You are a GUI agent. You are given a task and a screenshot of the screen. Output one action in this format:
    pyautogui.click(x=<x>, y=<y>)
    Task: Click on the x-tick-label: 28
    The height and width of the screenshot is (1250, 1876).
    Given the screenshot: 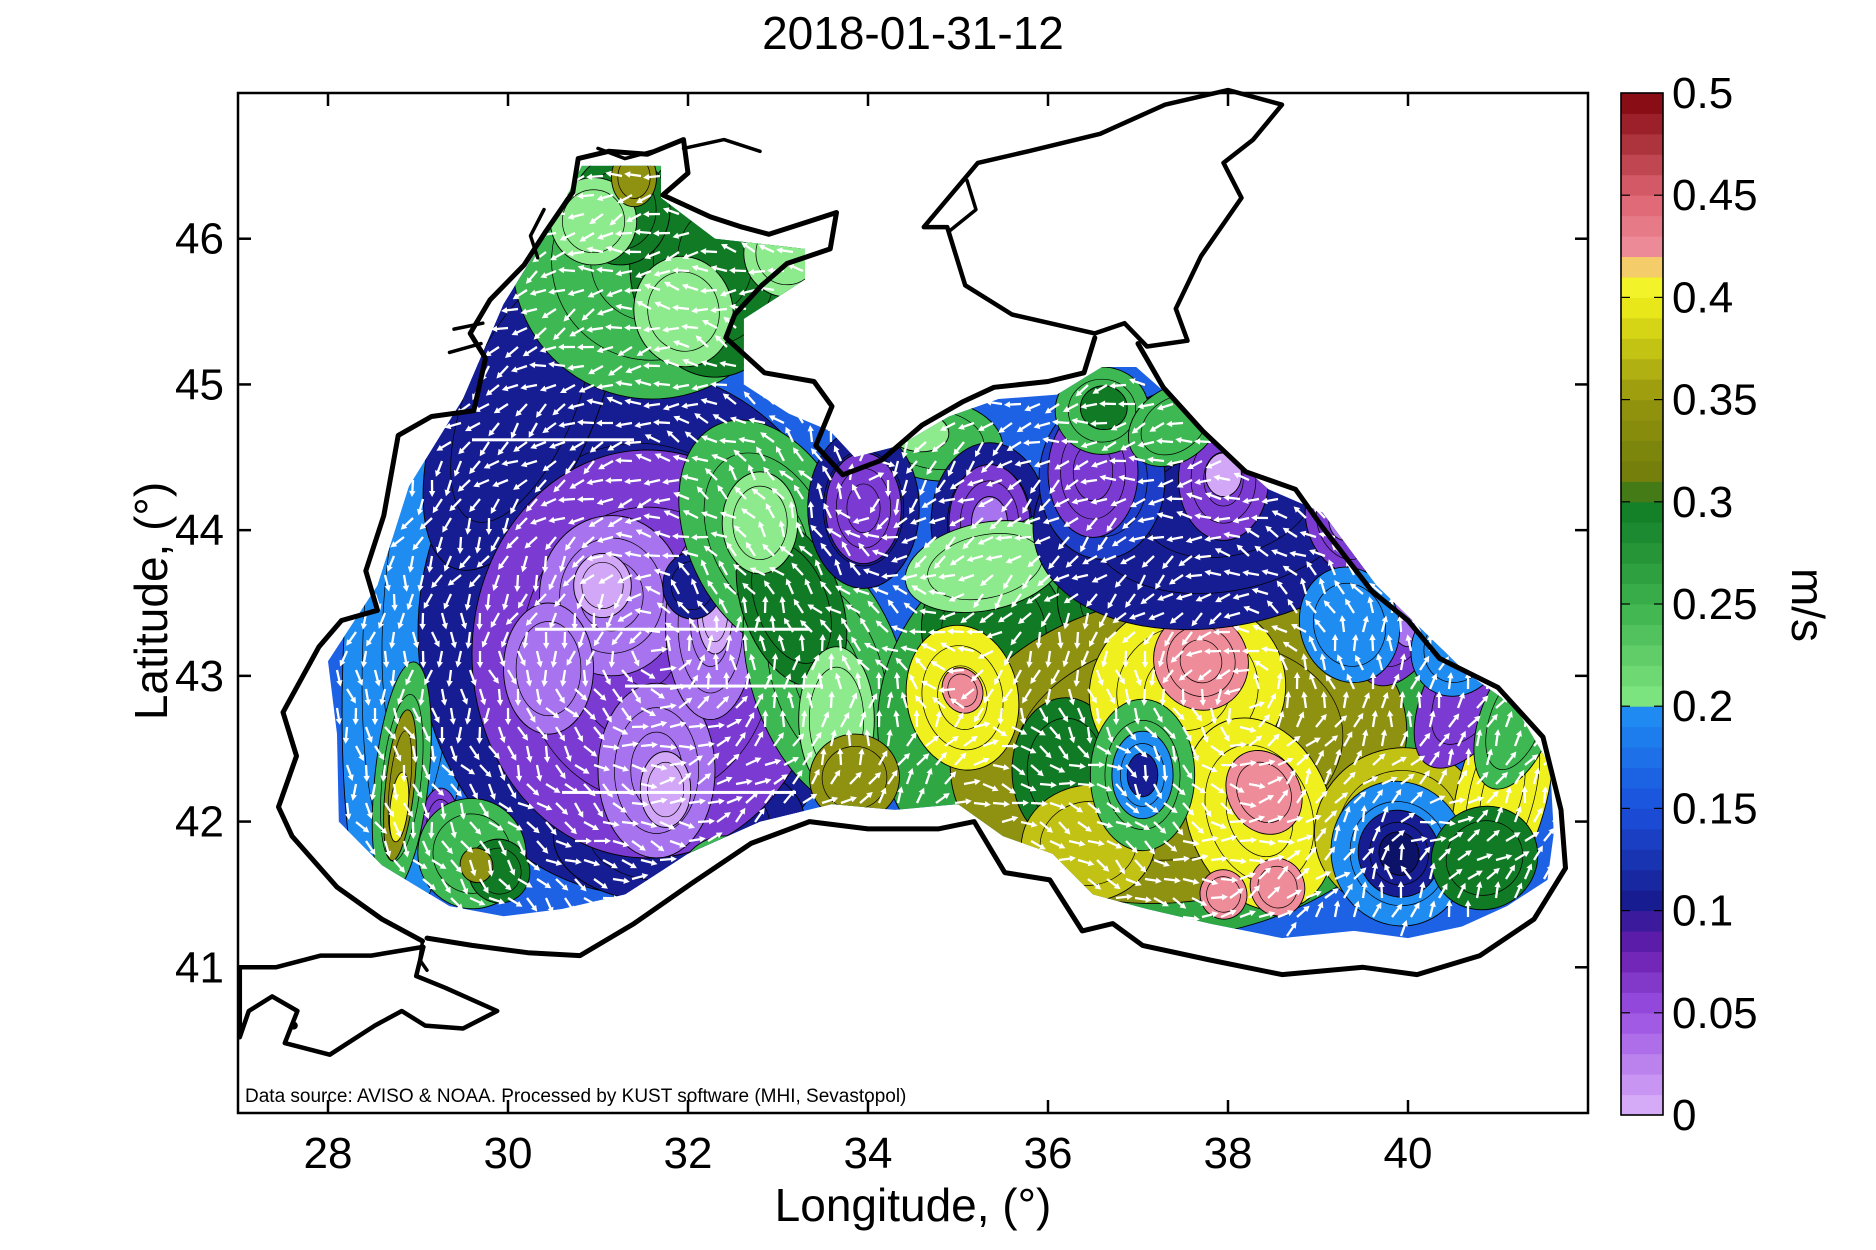 What is the action you would take?
    pyautogui.click(x=328, y=1153)
    